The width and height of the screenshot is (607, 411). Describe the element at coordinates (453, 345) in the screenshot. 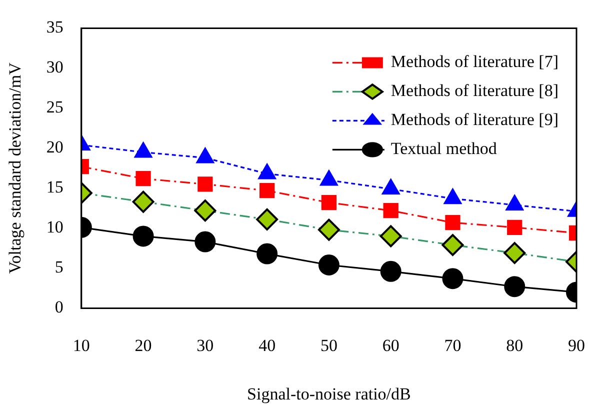

I see `x-tick-label: 70` at that location.